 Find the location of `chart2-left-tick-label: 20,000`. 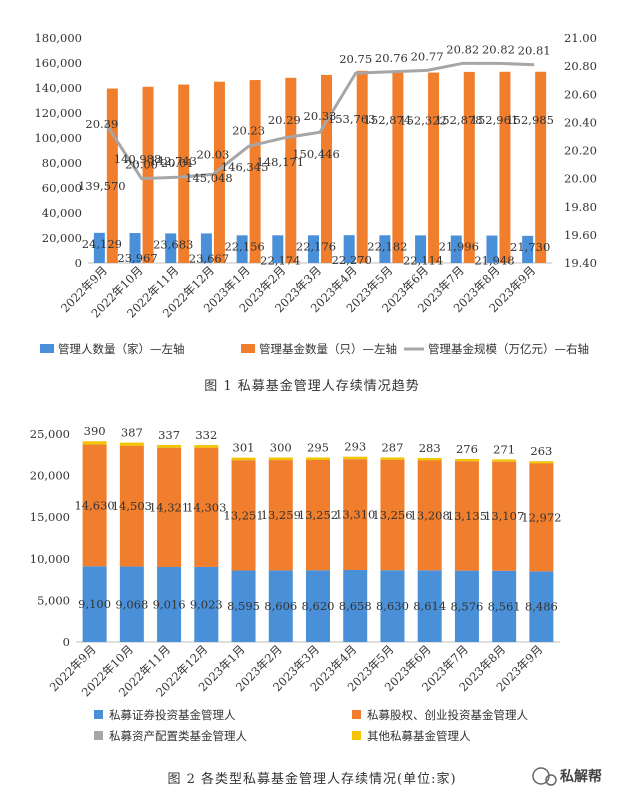

chart2-left-tick-label: 20,000 is located at coordinates (50, 476).